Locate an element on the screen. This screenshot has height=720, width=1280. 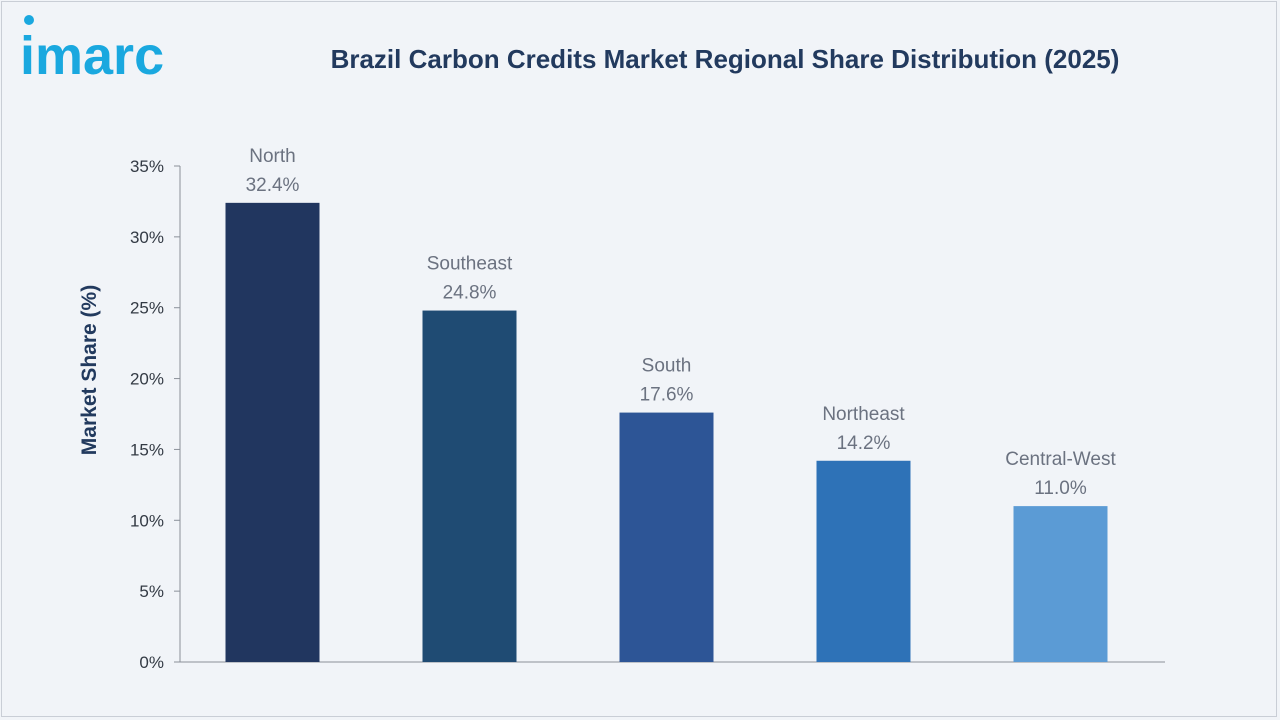
y-tick-label: 35% is located at coordinates (147, 166).